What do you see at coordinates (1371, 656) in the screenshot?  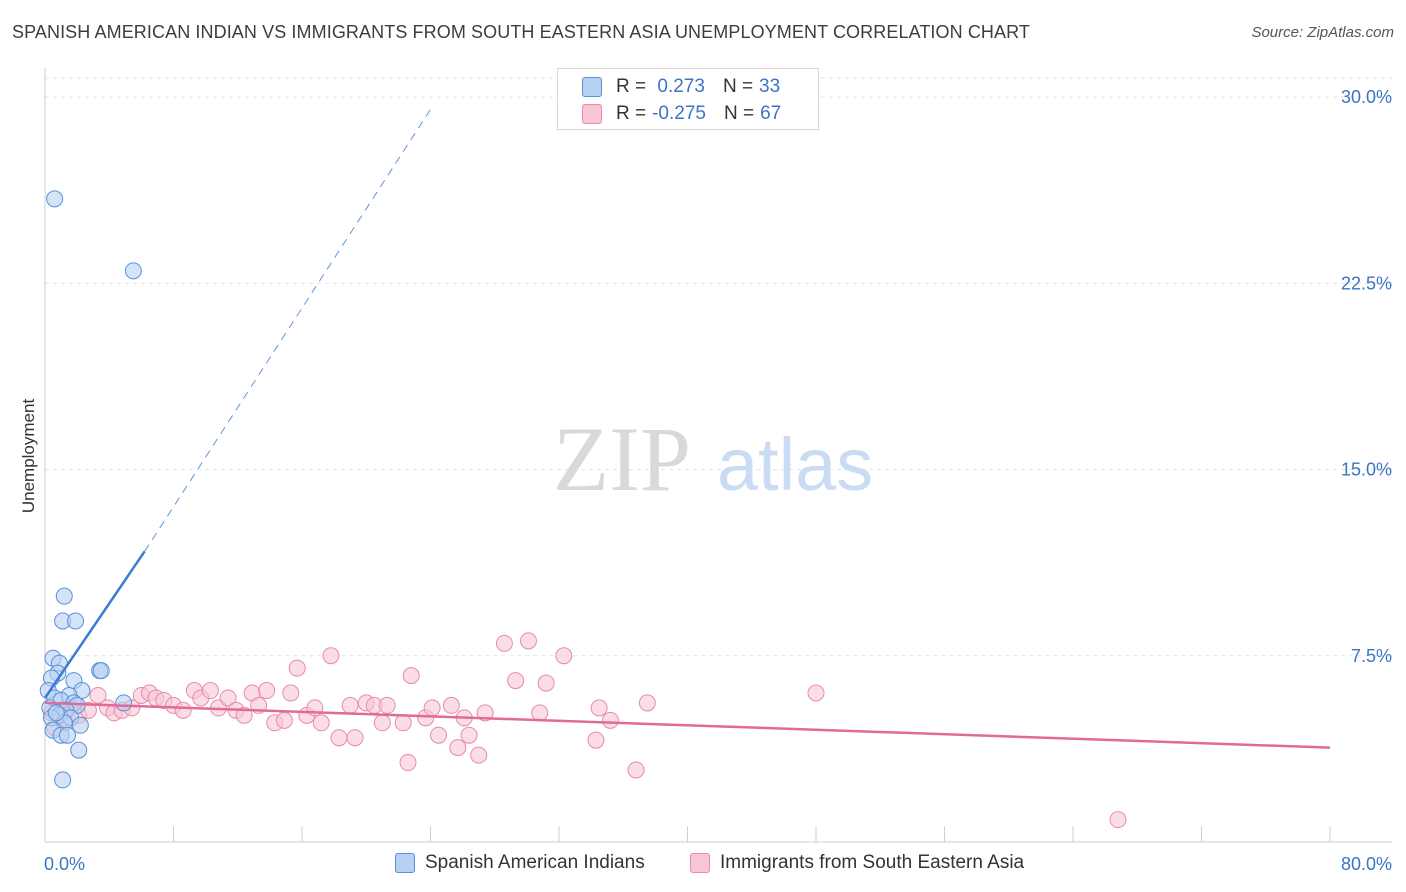 I see `y-tick-label: 7.5%` at bounding box center [1371, 656].